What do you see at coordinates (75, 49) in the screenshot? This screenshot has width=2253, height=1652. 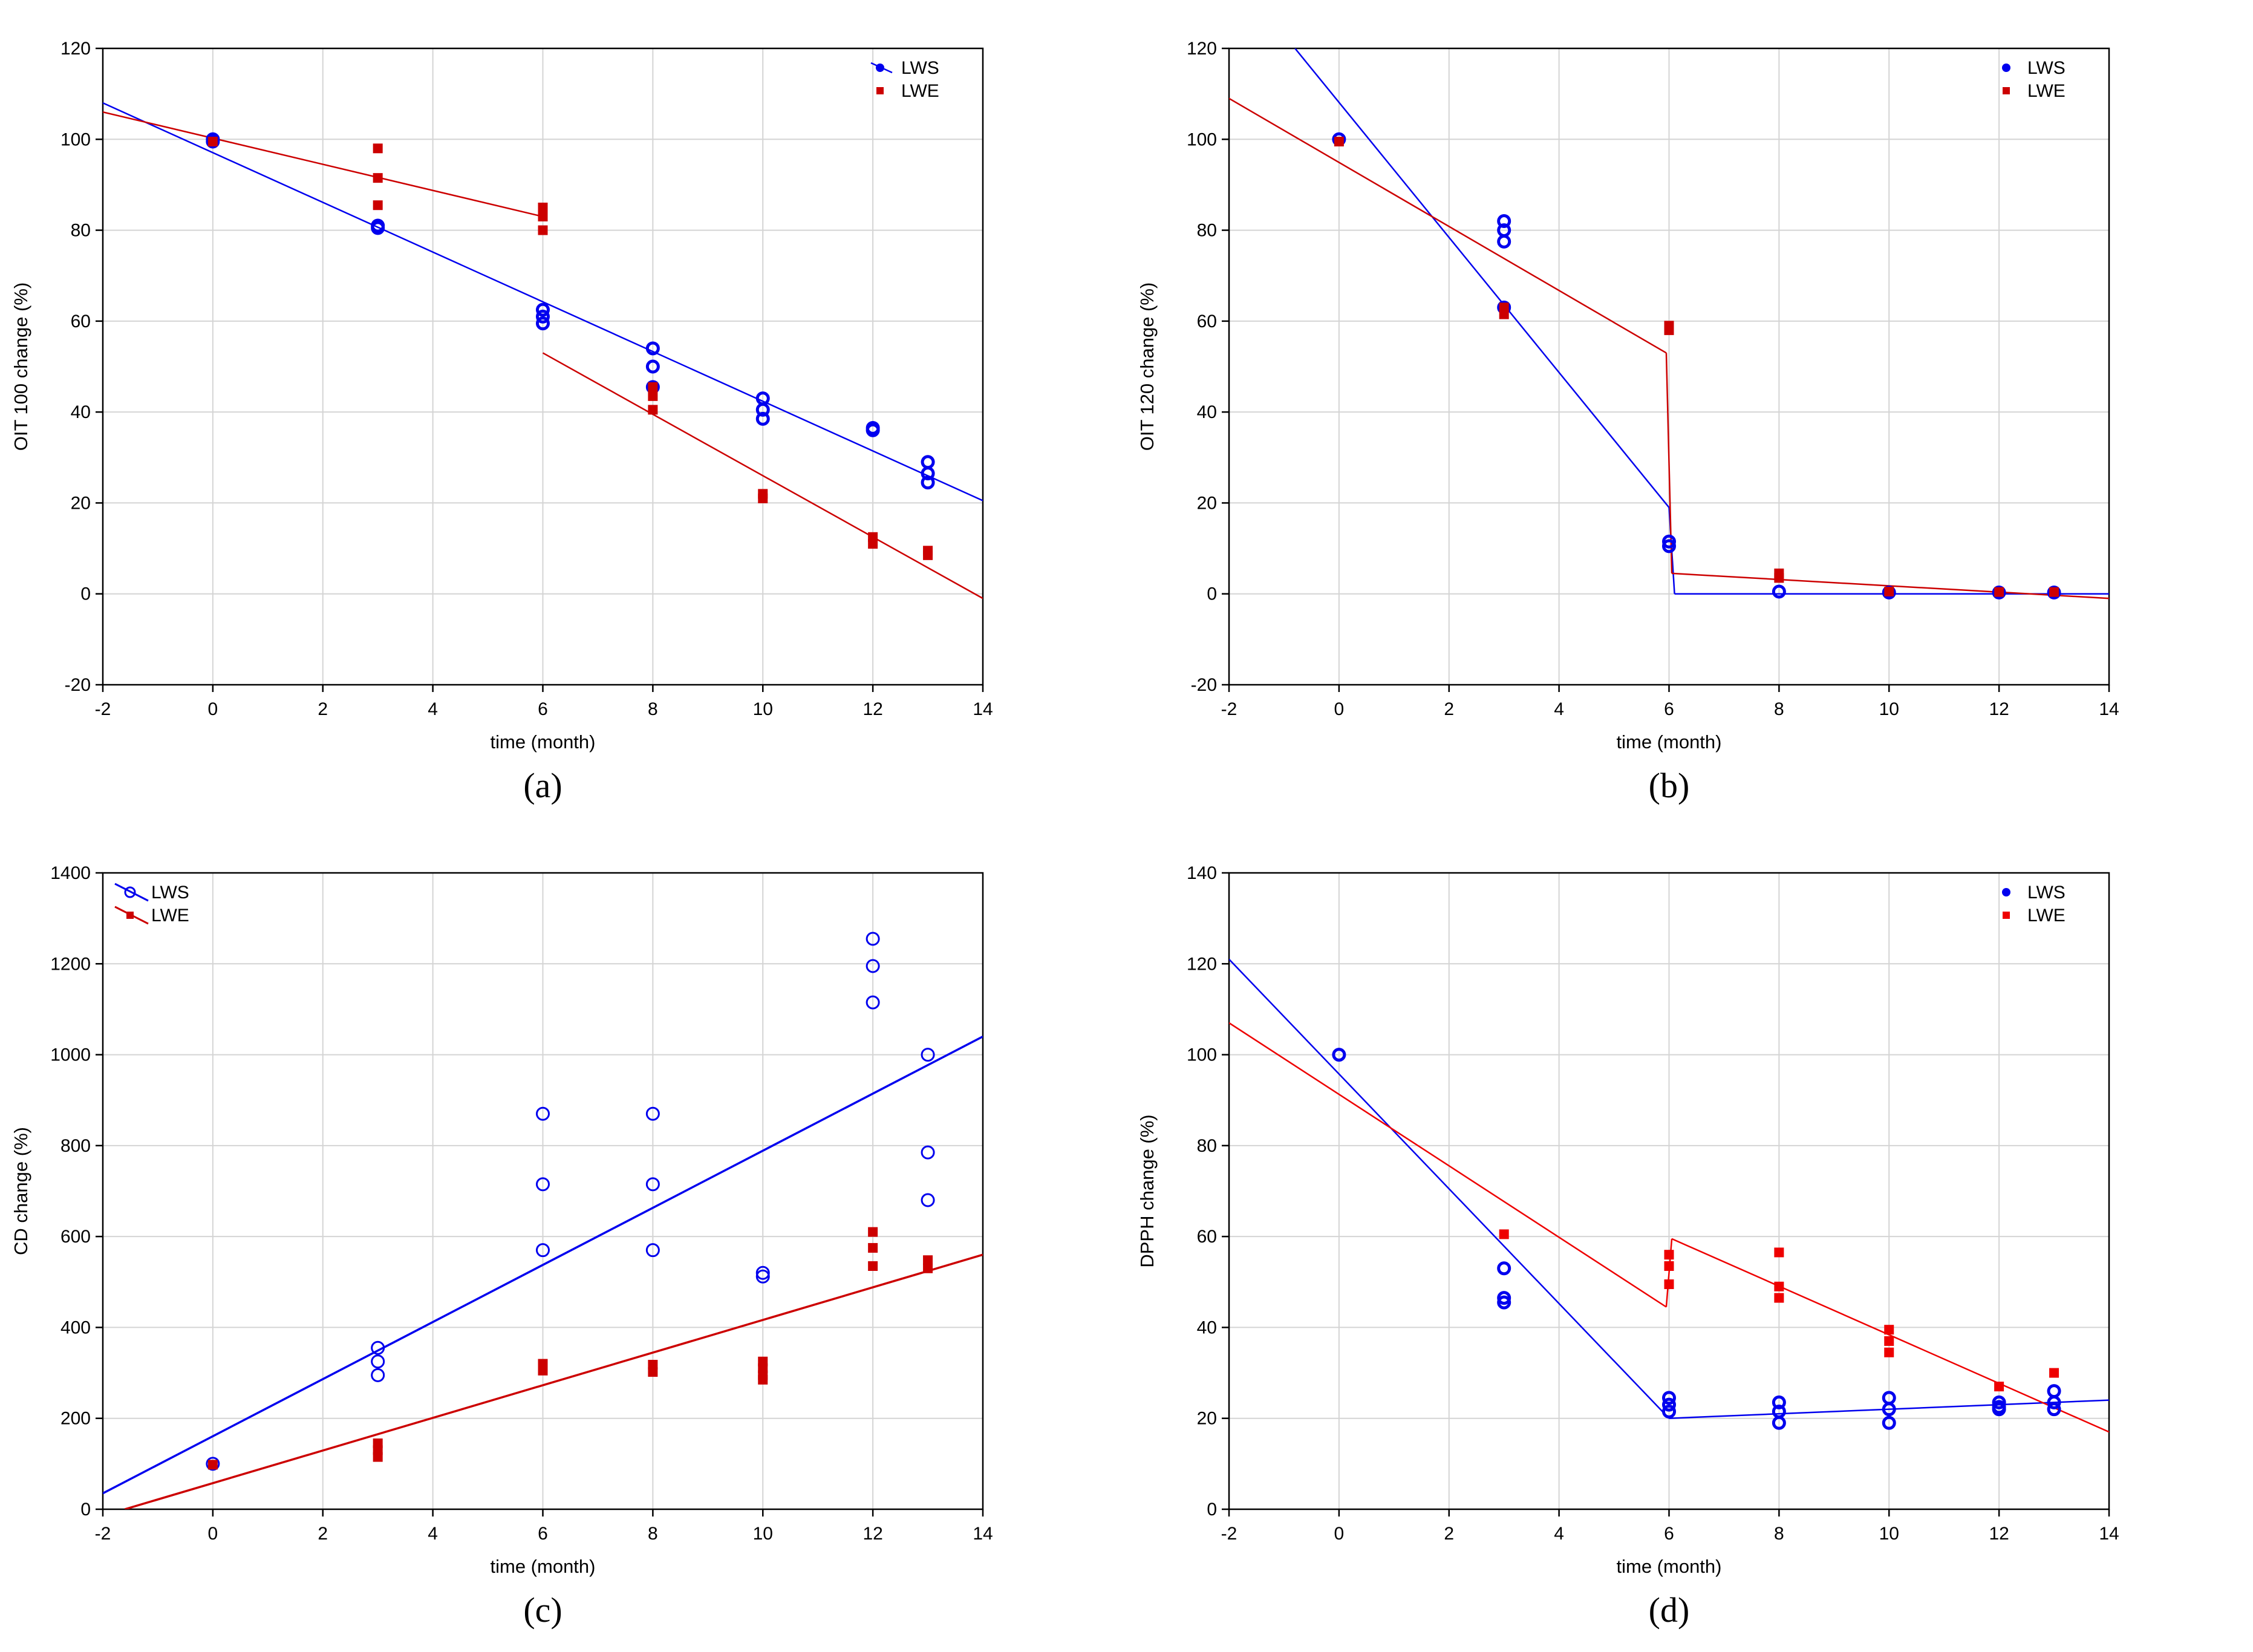 I see `y-tick-label: 120` at bounding box center [75, 49].